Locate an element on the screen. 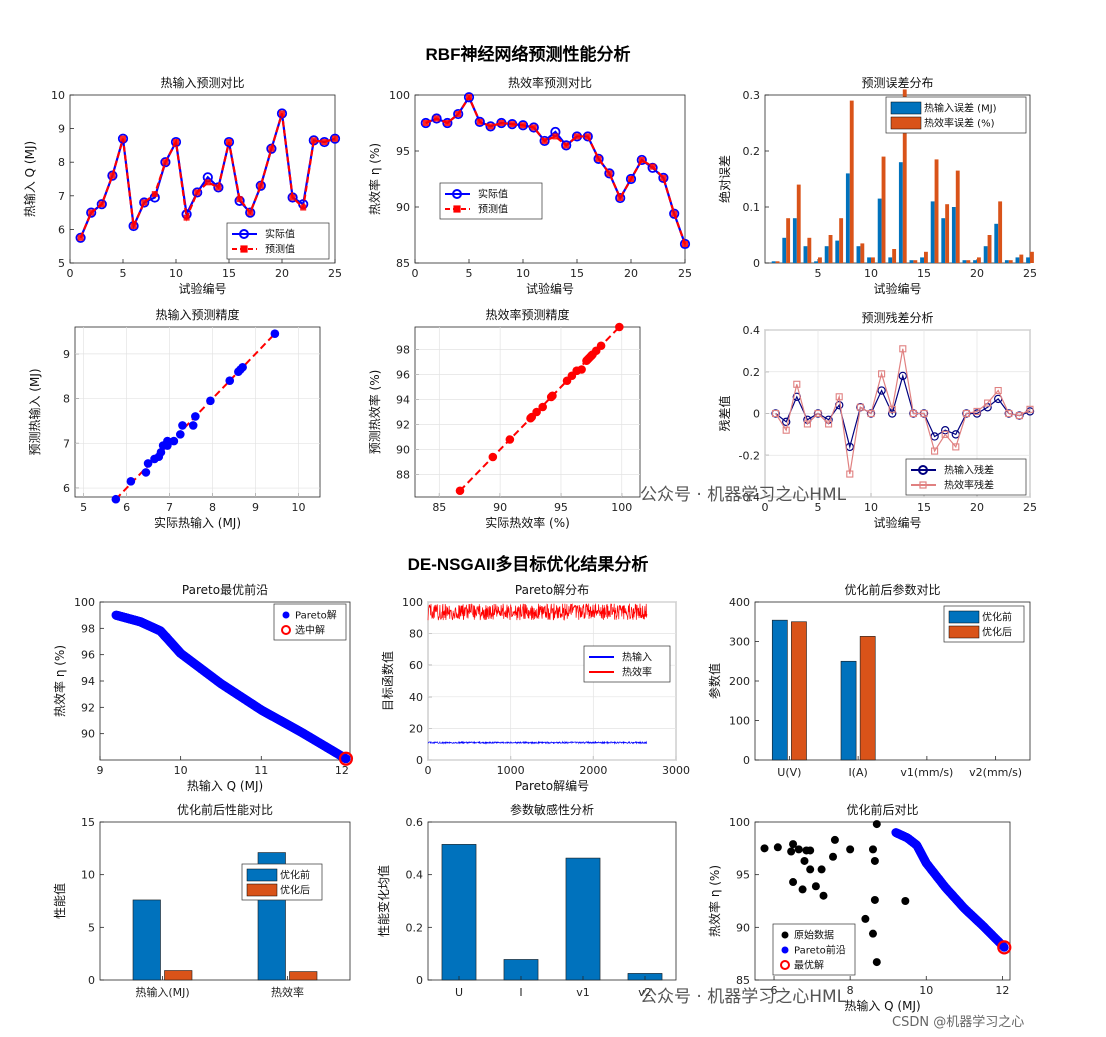 The height and width of the screenshot is (1037, 1106). p7-ytick-label: 90 is located at coordinates (88, 734).